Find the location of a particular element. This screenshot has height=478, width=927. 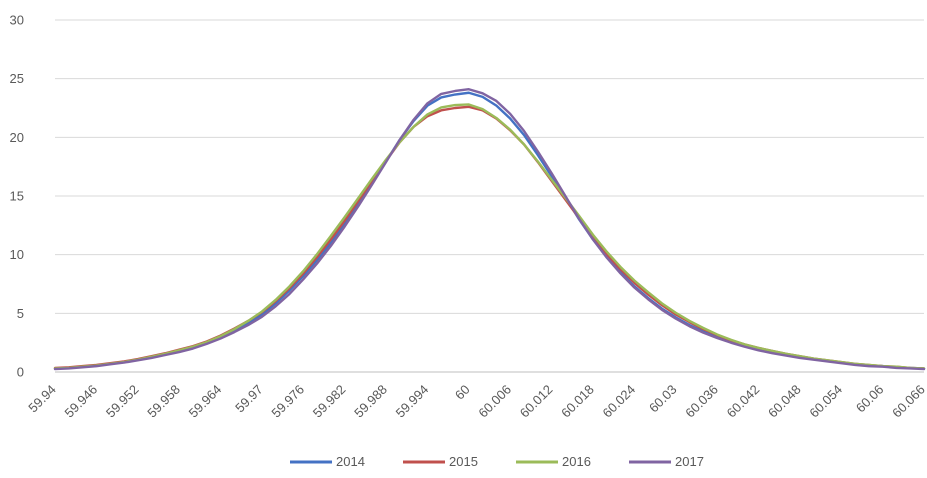

x-tick-label: 59.952 is located at coordinates (122, 401).